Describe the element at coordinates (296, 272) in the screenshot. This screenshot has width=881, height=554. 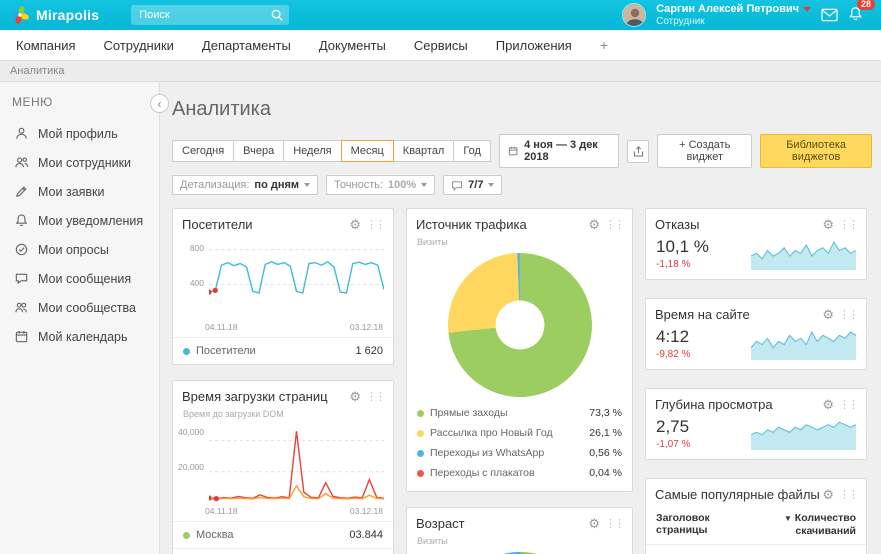
I see `visitors-line-chart` at that location.